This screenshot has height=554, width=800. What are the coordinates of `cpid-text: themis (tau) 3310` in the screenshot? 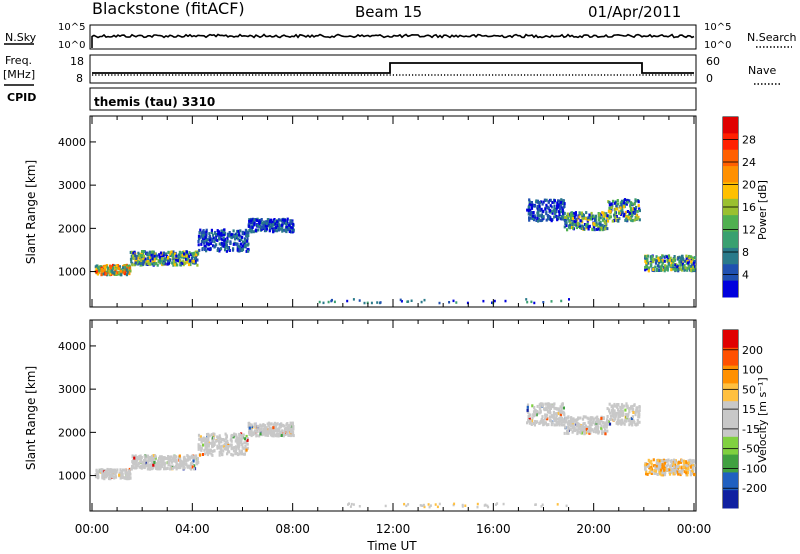 It's located at (154, 102).